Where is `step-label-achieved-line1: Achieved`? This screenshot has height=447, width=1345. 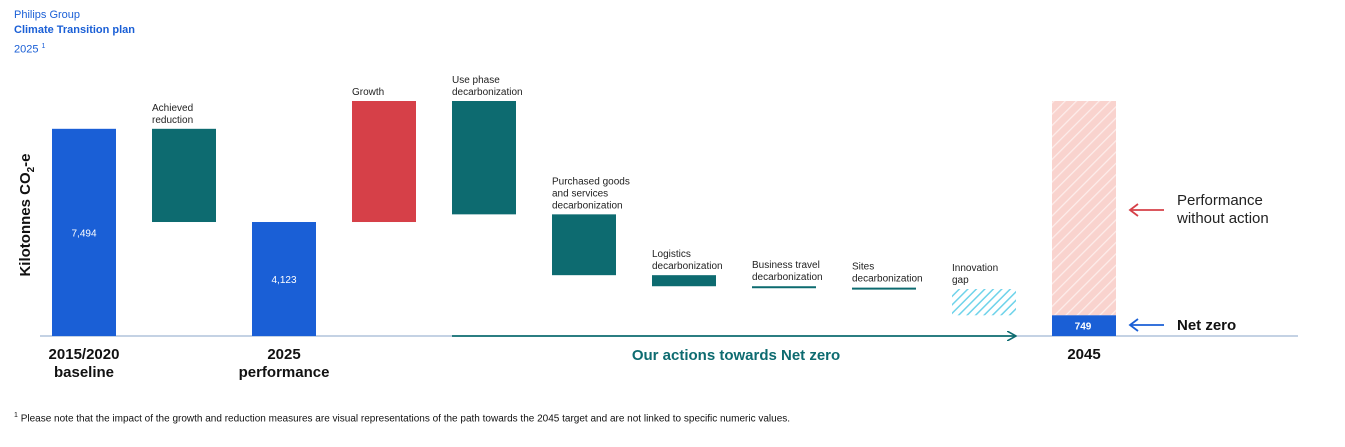
step-label-achieved-line1: Achieved is located at coordinates (172, 108).